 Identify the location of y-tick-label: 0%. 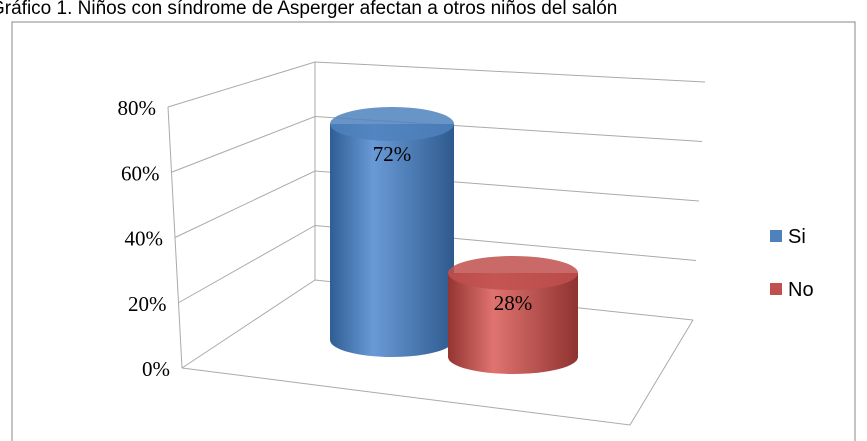
(156, 369).